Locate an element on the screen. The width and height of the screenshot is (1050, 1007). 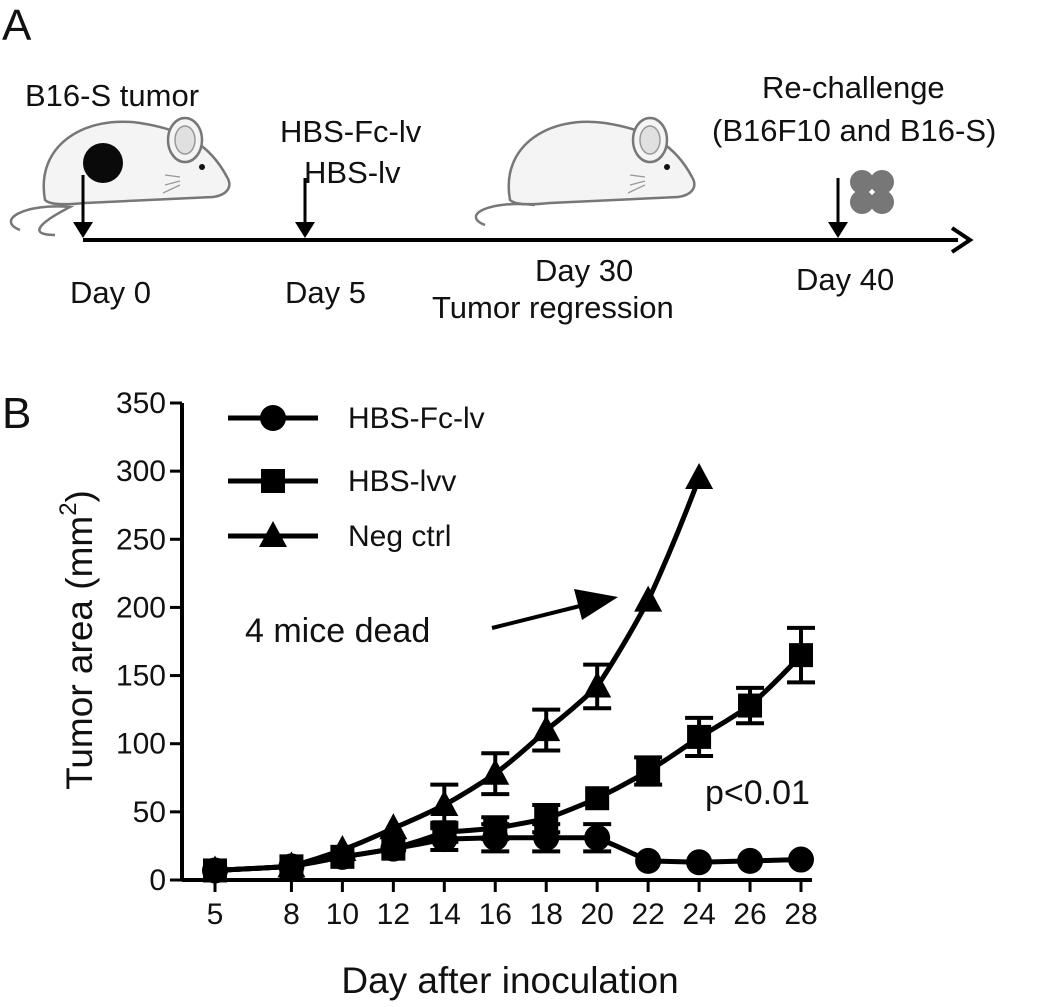
annotation-p-value: p<0.01 is located at coordinates (757, 793).